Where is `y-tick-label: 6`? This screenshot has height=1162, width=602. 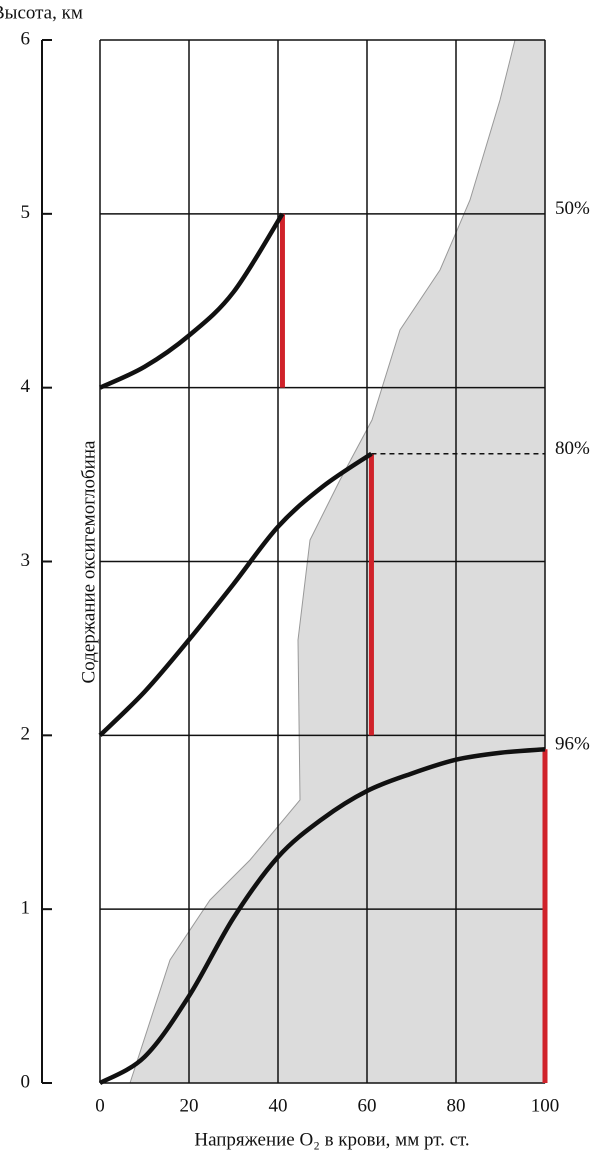
y-tick-label: 6 is located at coordinates (26, 38).